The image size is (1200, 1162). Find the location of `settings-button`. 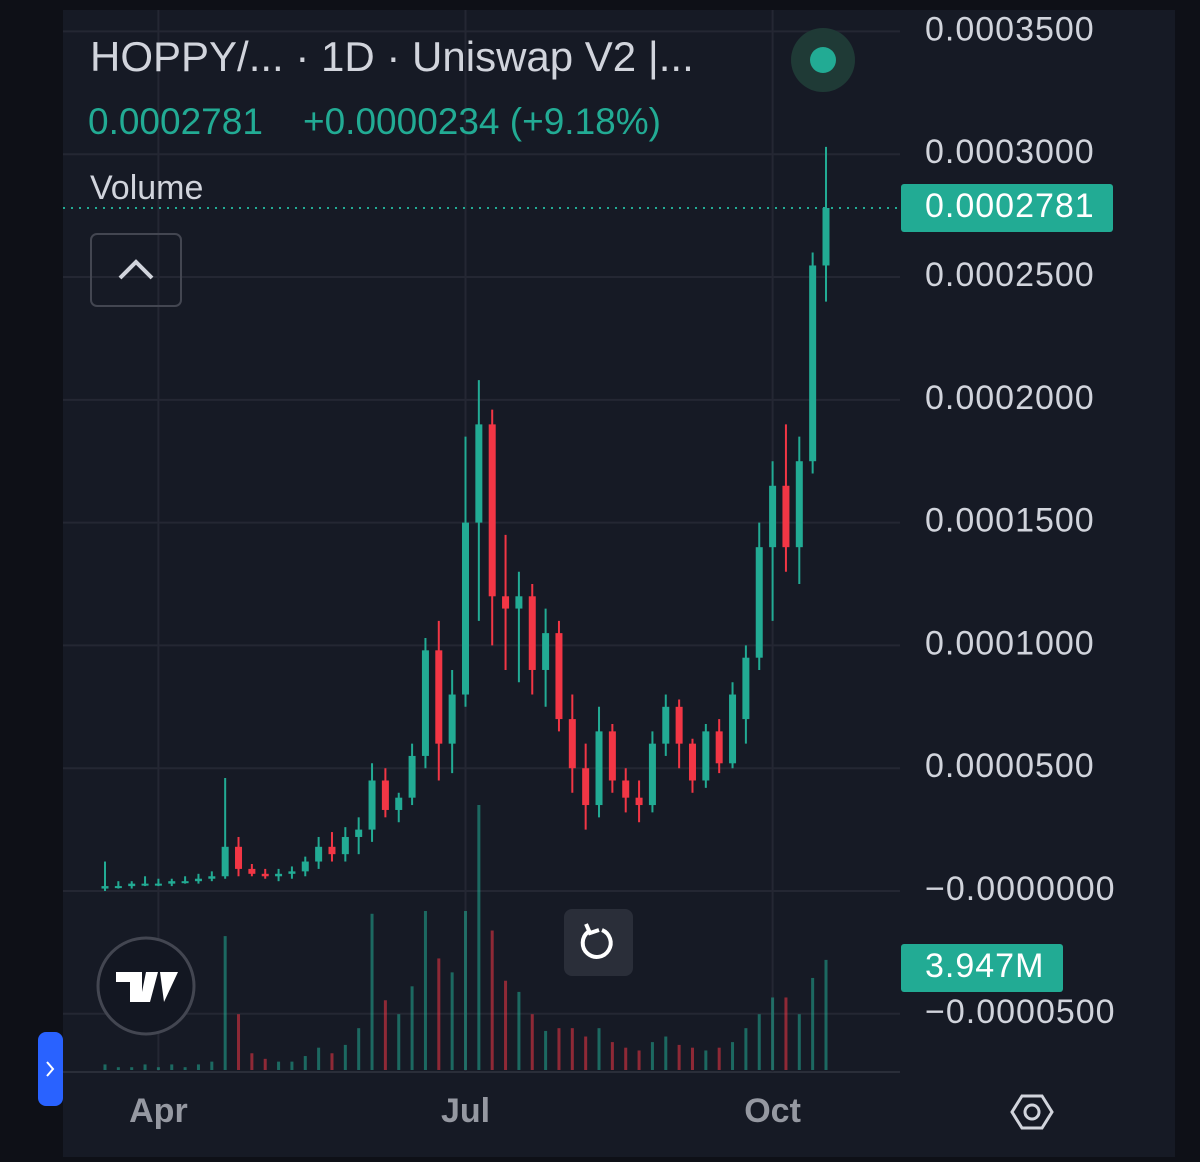

settings-button is located at coordinates (1032, 1112).